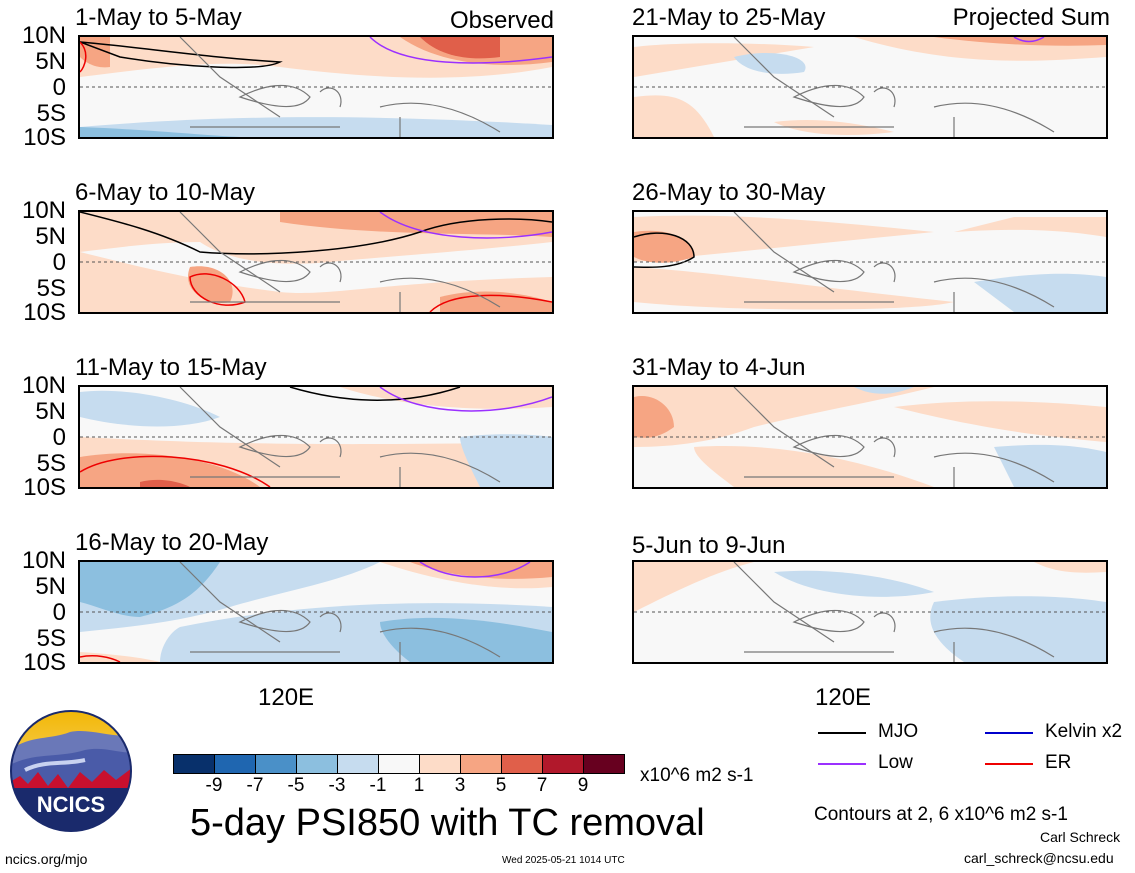 The image size is (1135, 873). What do you see at coordinates (172, 542) in the screenshot?
I see `panel-4-title: 16-May to 20-May` at bounding box center [172, 542].